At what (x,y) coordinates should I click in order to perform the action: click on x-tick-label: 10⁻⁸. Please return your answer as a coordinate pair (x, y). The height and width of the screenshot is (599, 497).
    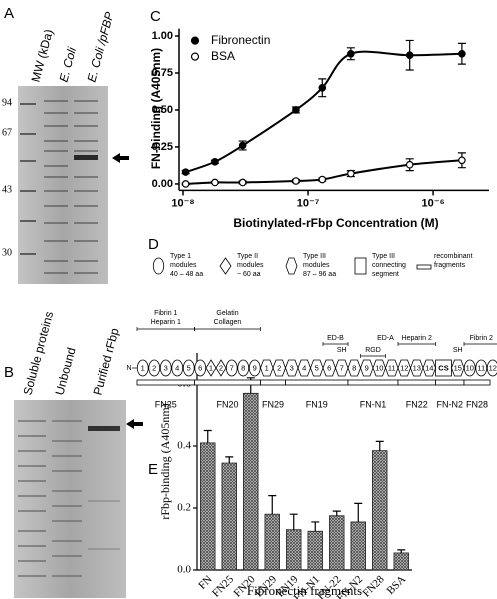
    Looking at the image, I should click on (182, 203).